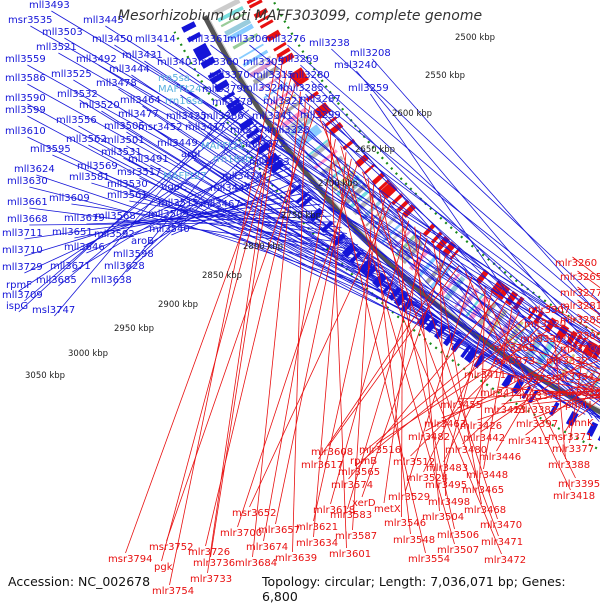  I want to click on gene-label-minus: mll3540, so click(169, 229).